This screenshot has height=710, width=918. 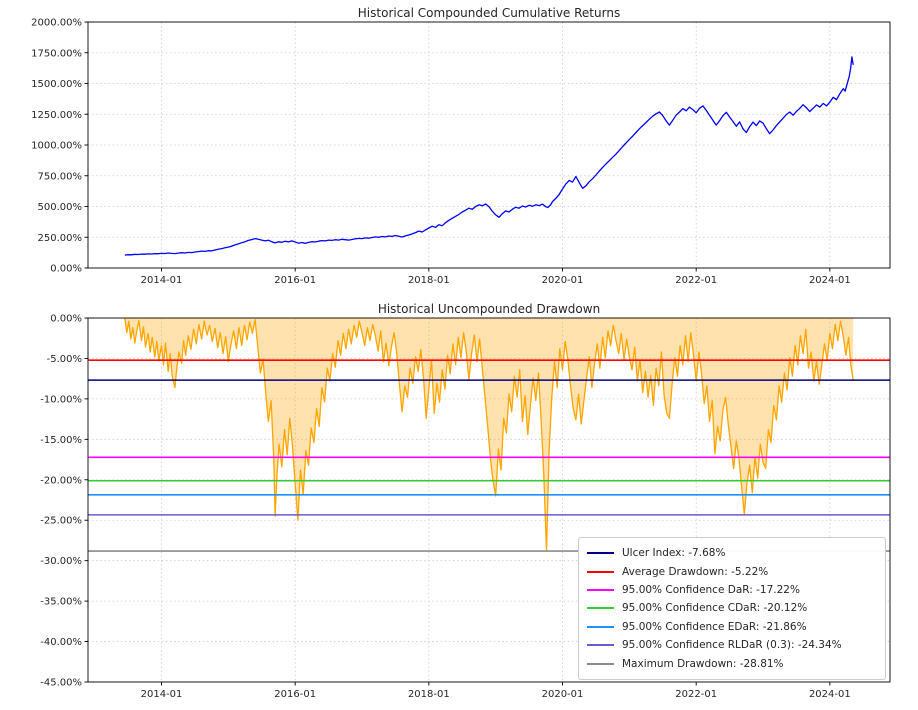 What do you see at coordinates (56, 115) in the screenshot?
I see `y-tick-label: 1250.00%` at bounding box center [56, 115].